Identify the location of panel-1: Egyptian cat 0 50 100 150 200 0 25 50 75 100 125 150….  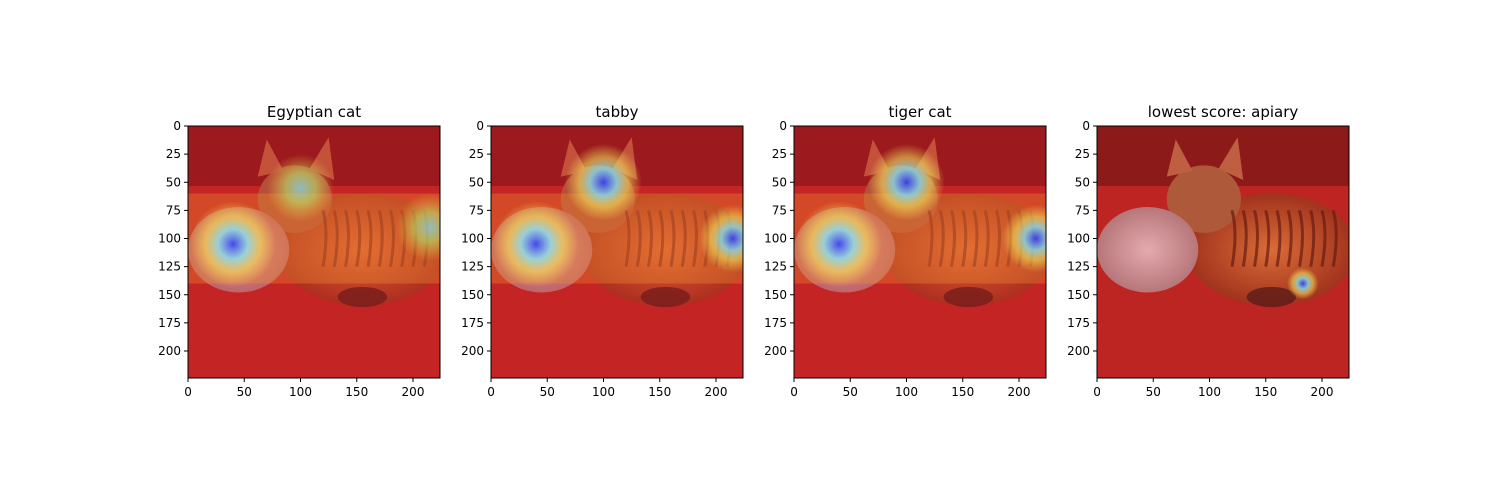
(299, 251).